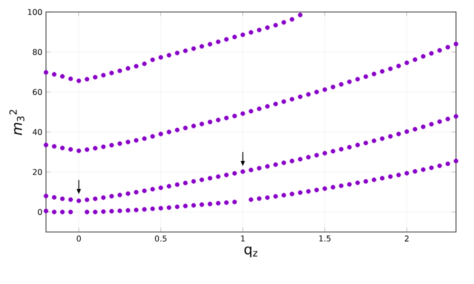 This screenshot has width=474, height=284. What do you see at coordinates (78, 239) in the screenshot?
I see `x-tick-label: 0` at bounding box center [78, 239].